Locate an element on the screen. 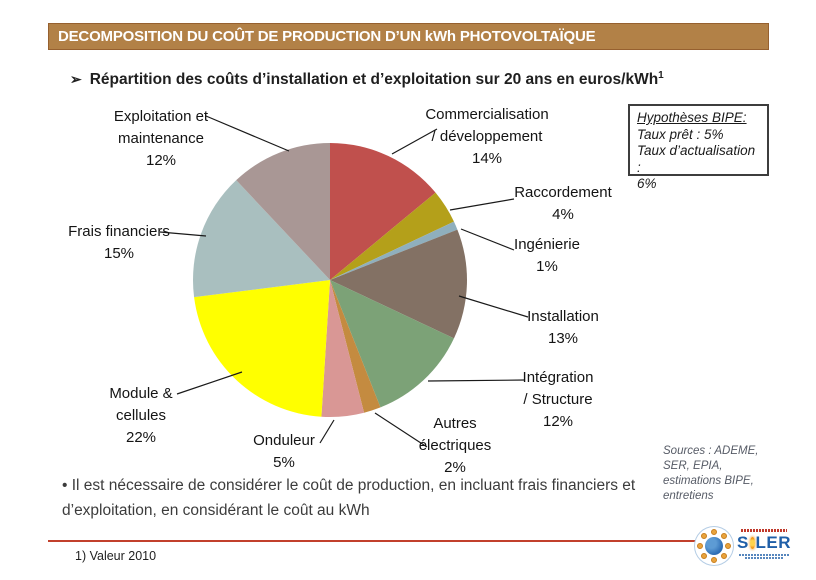 This screenshot has width=816, height=580. pie-label-exploitation-maintenance: Exploitation et maintenance 12% is located at coordinates (161, 139).